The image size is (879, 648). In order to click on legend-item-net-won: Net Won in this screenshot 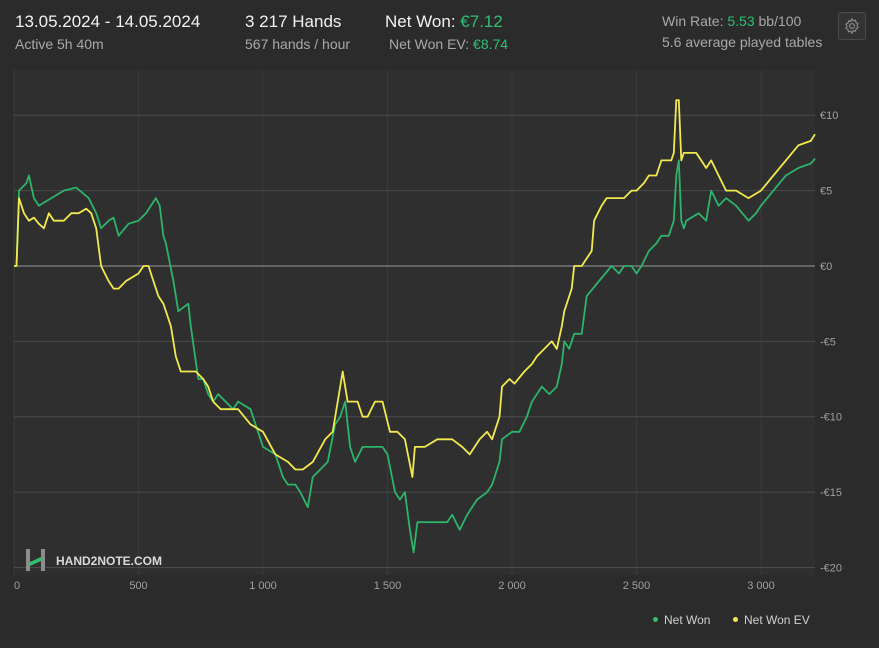, I will do `click(681, 620)`.